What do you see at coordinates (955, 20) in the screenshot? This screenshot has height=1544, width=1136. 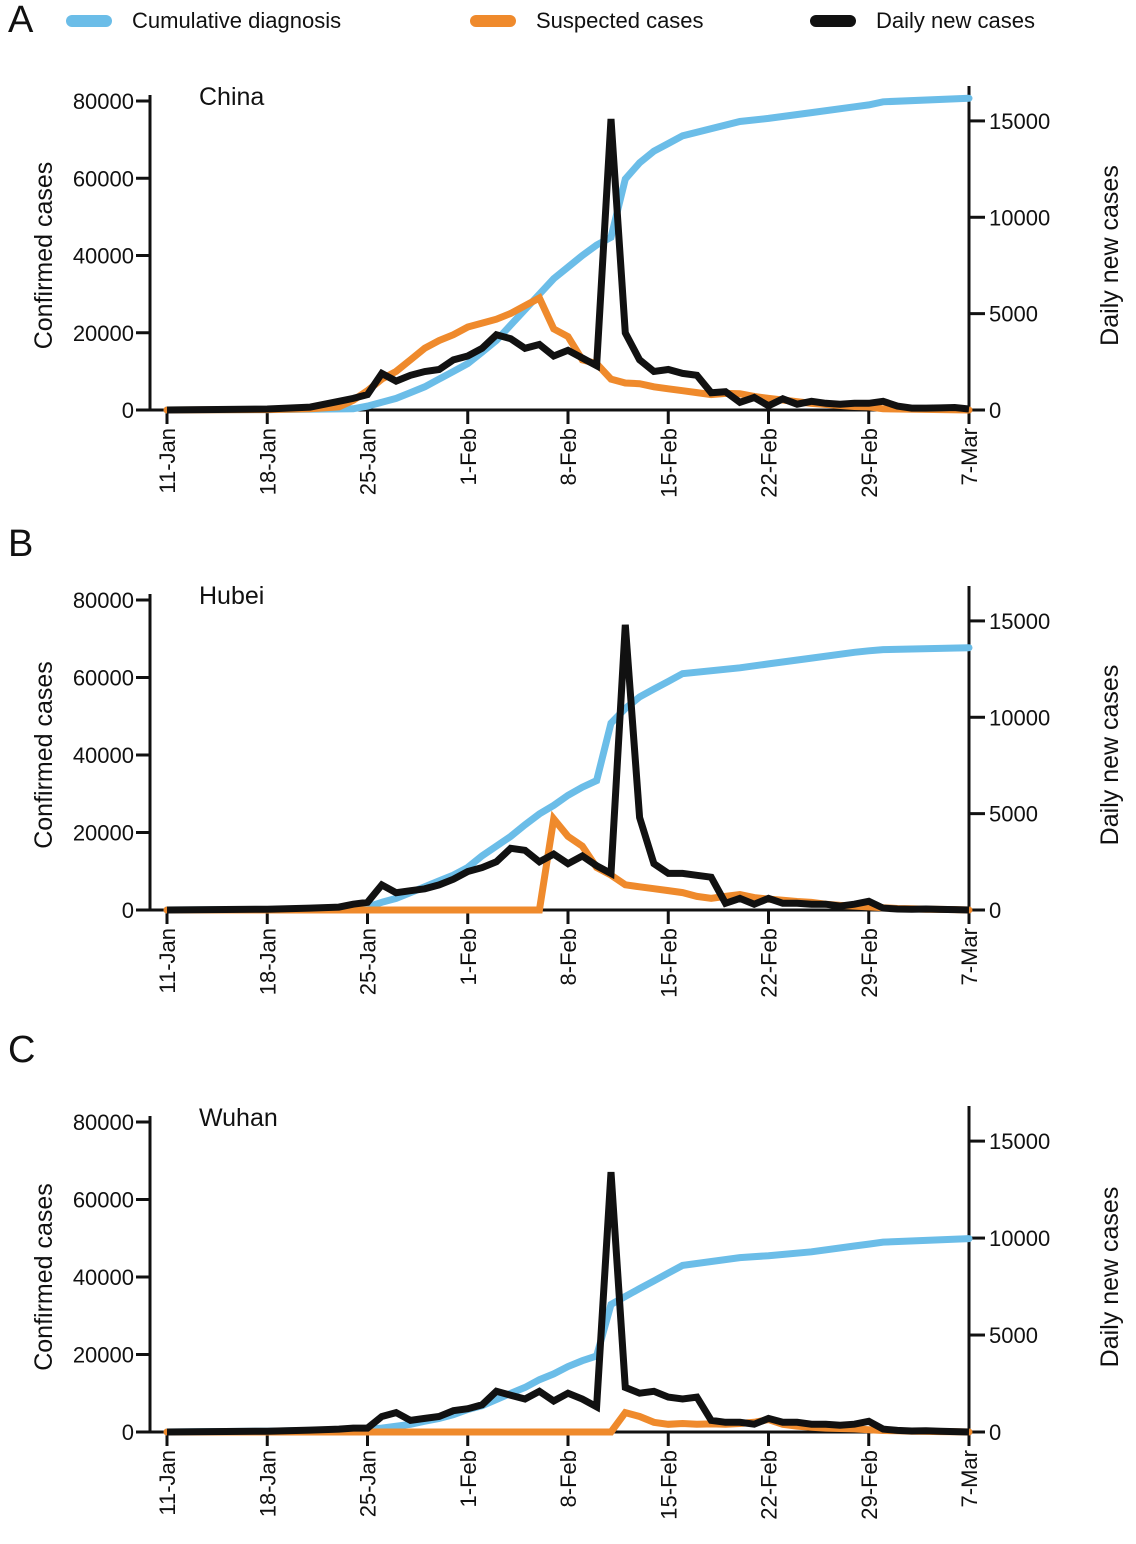 I see `legend-label: Daily new cases` at bounding box center [955, 20].